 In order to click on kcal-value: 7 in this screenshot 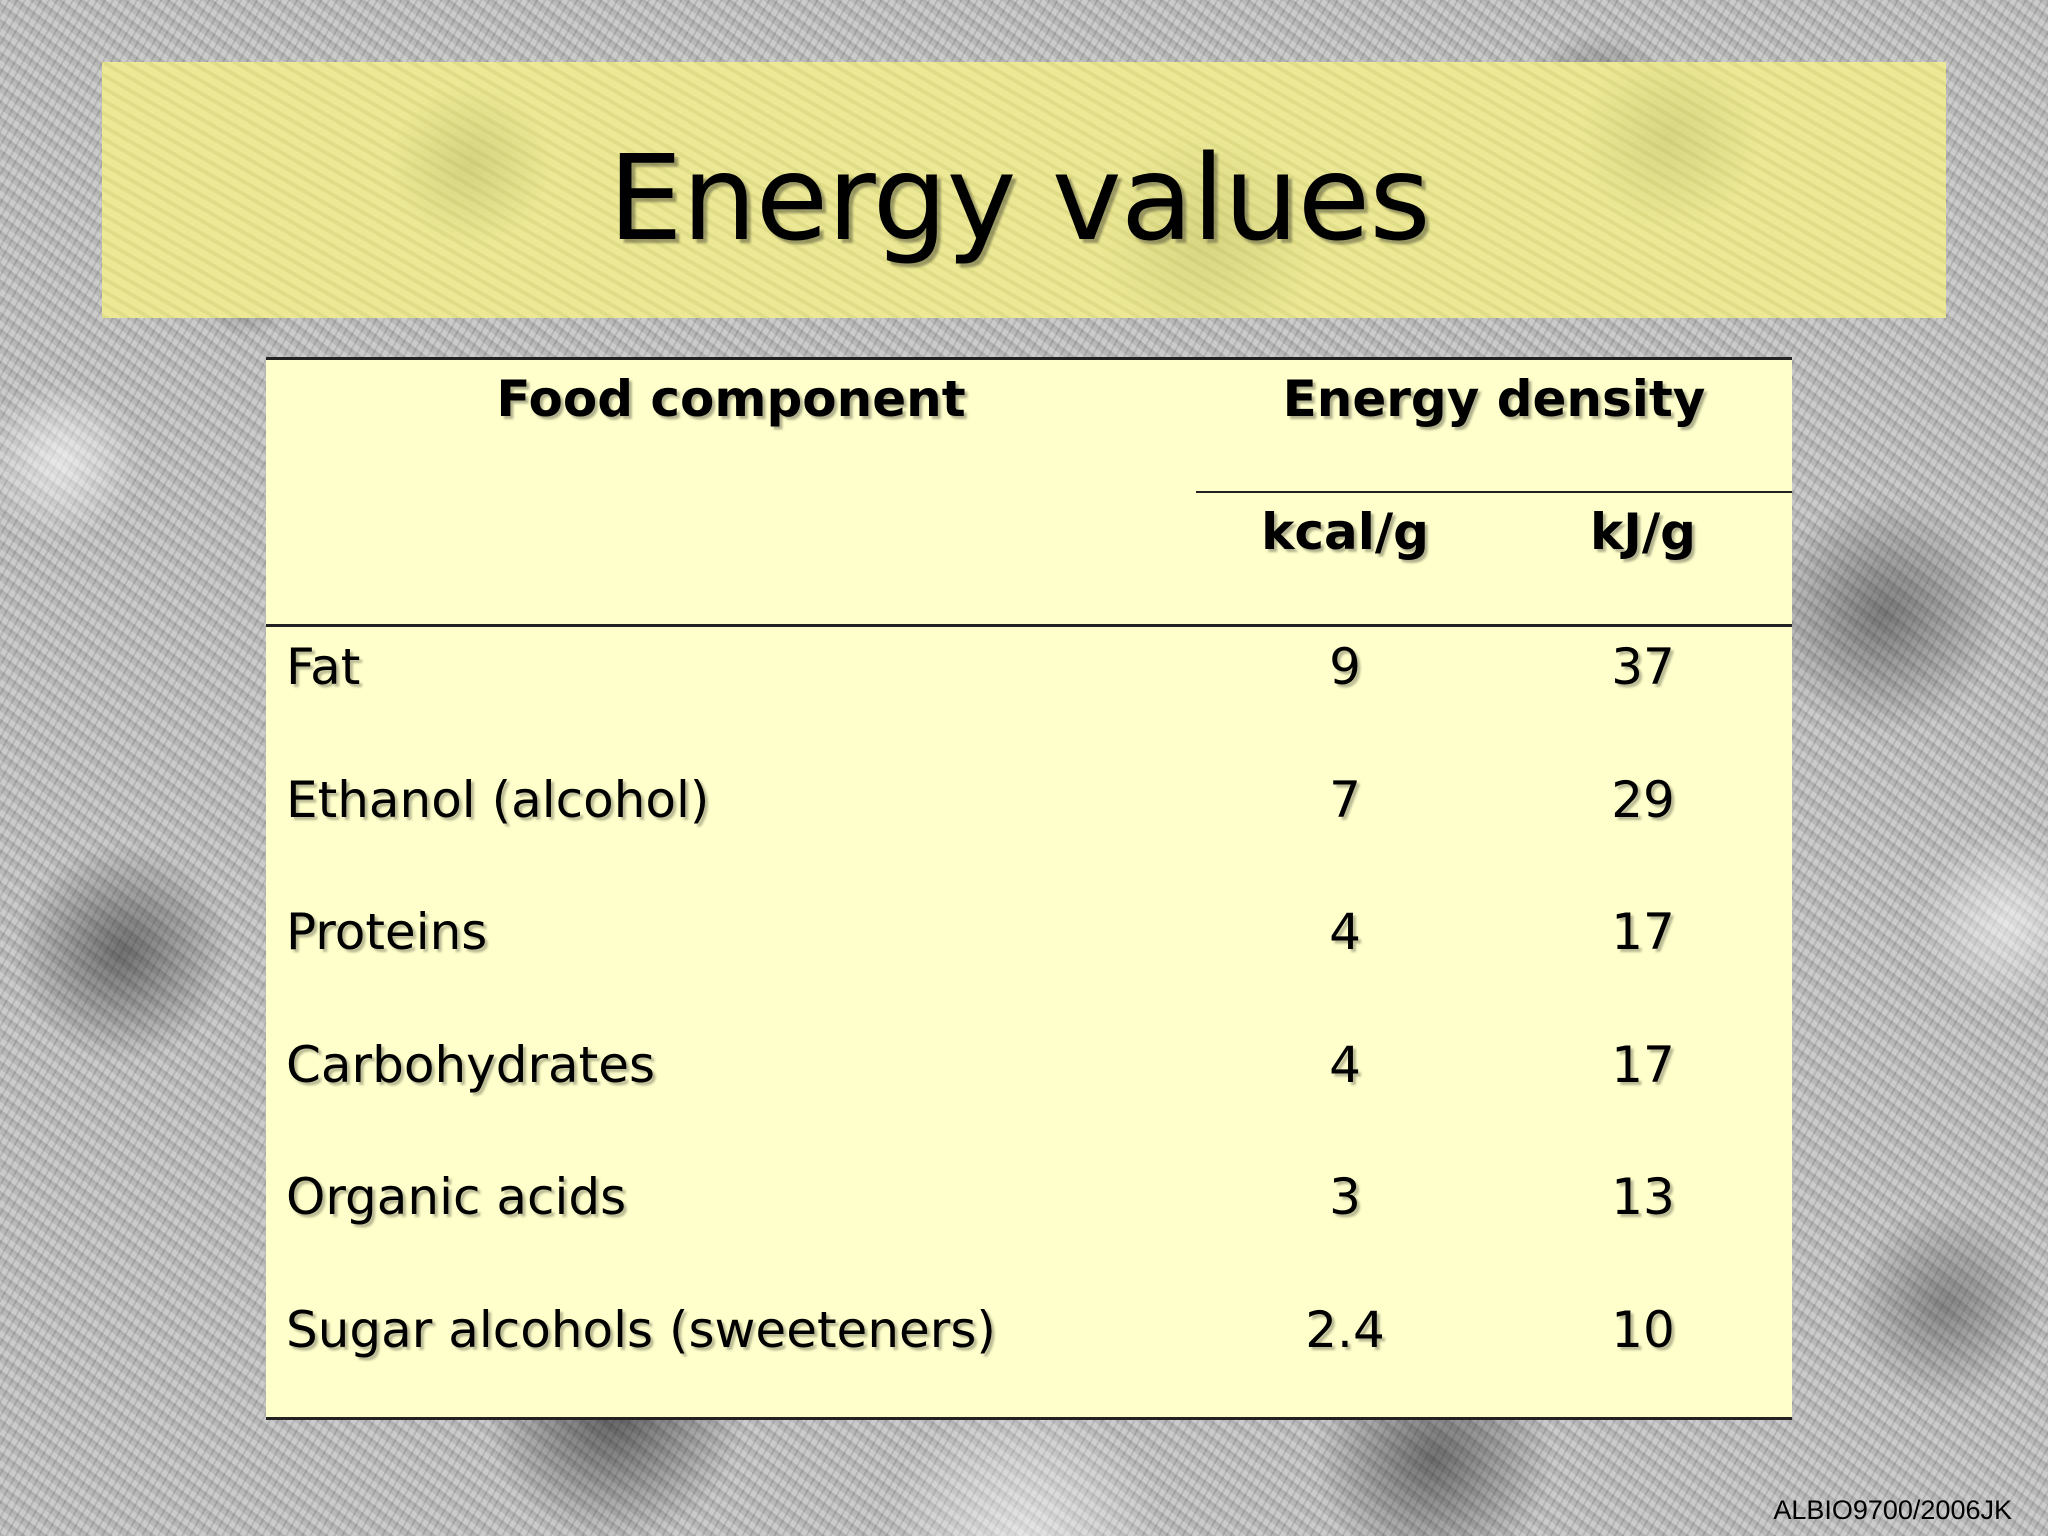, I will do `click(1345, 799)`.